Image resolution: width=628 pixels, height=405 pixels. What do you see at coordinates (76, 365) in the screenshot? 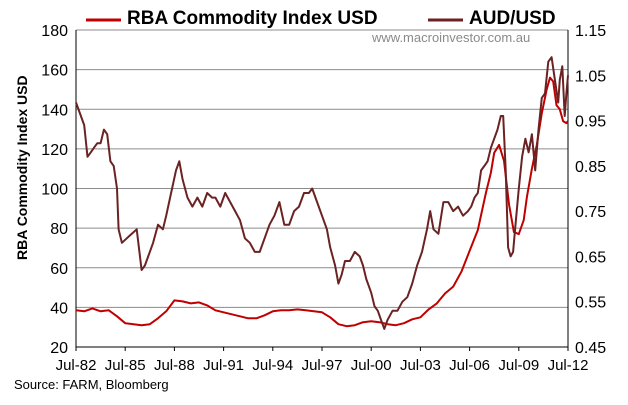
I see `x-tick-label: Jul-82` at bounding box center [76, 365].